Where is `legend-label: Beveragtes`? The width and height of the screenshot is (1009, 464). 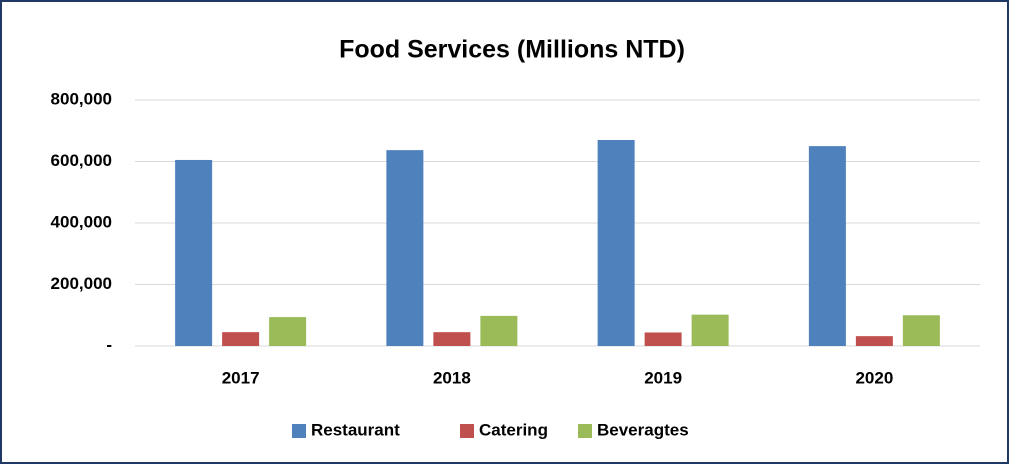
legend-label: Beveragtes is located at coordinates (643, 429).